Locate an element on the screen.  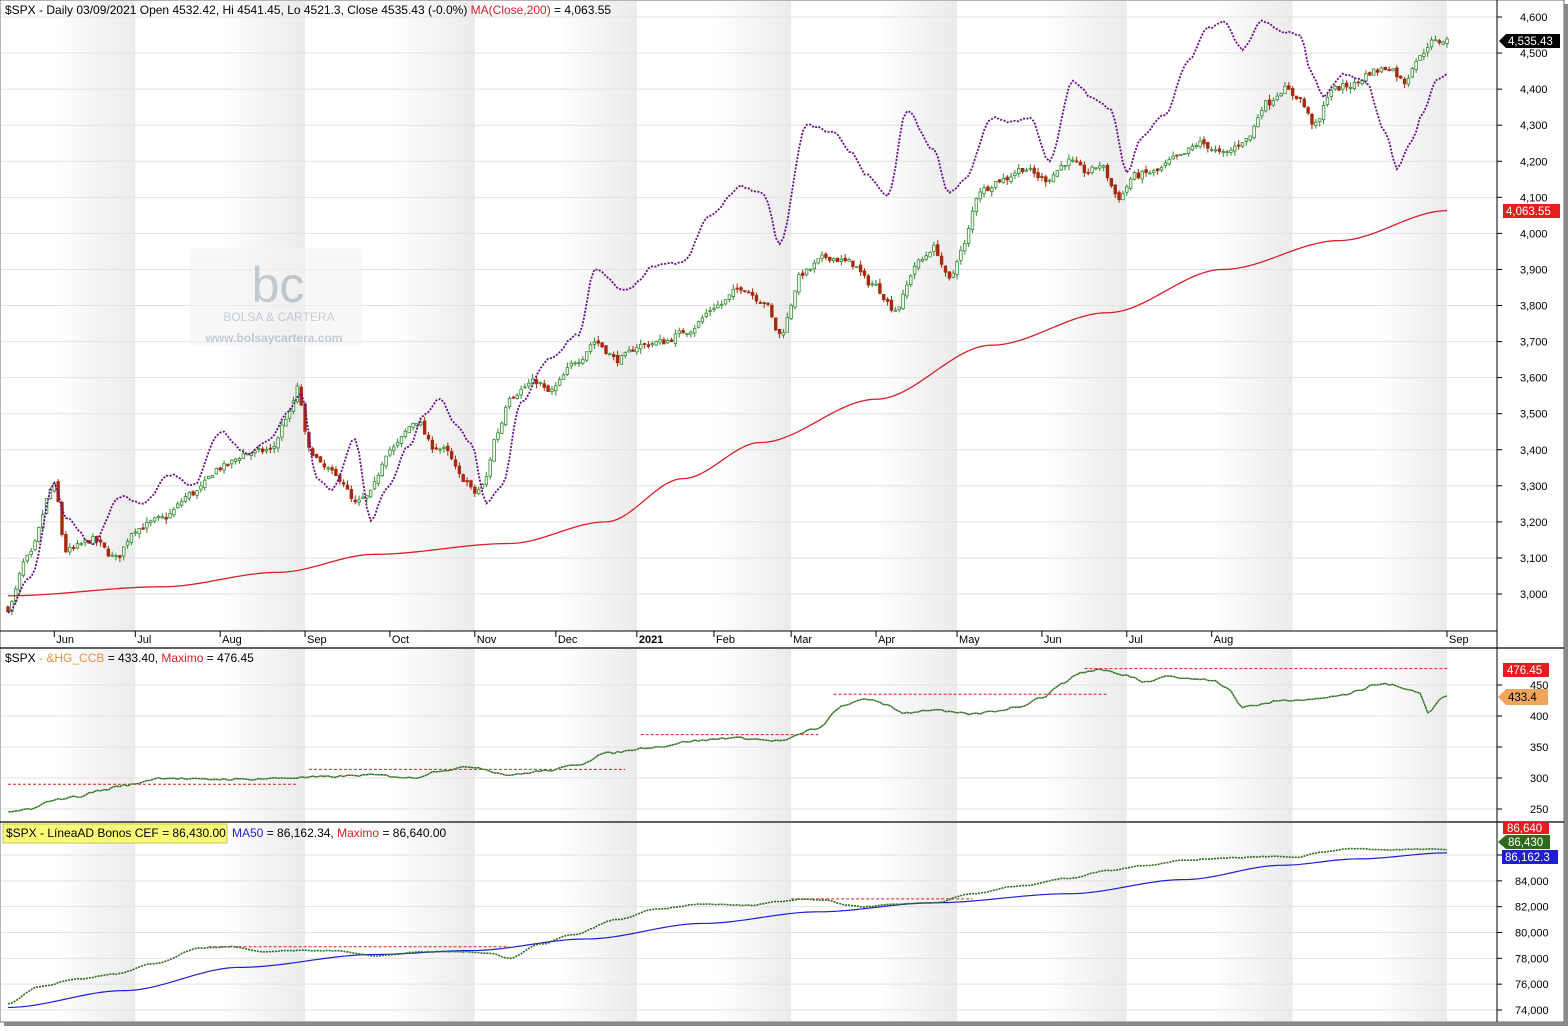
x-tick-label: Nov is located at coordinates (487, 640).